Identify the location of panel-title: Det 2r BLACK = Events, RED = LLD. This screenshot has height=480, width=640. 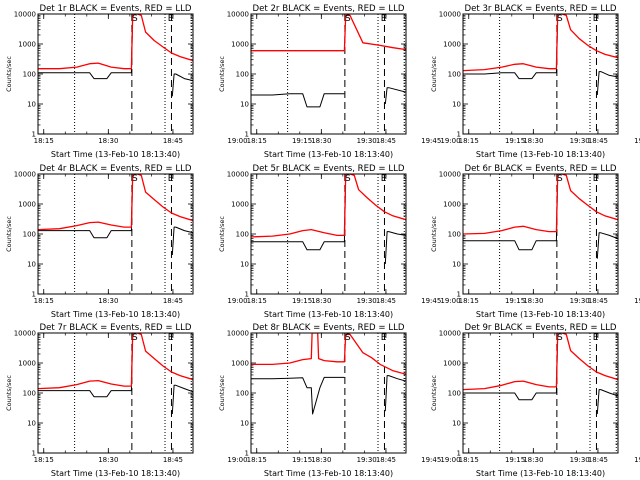
(328, 9).